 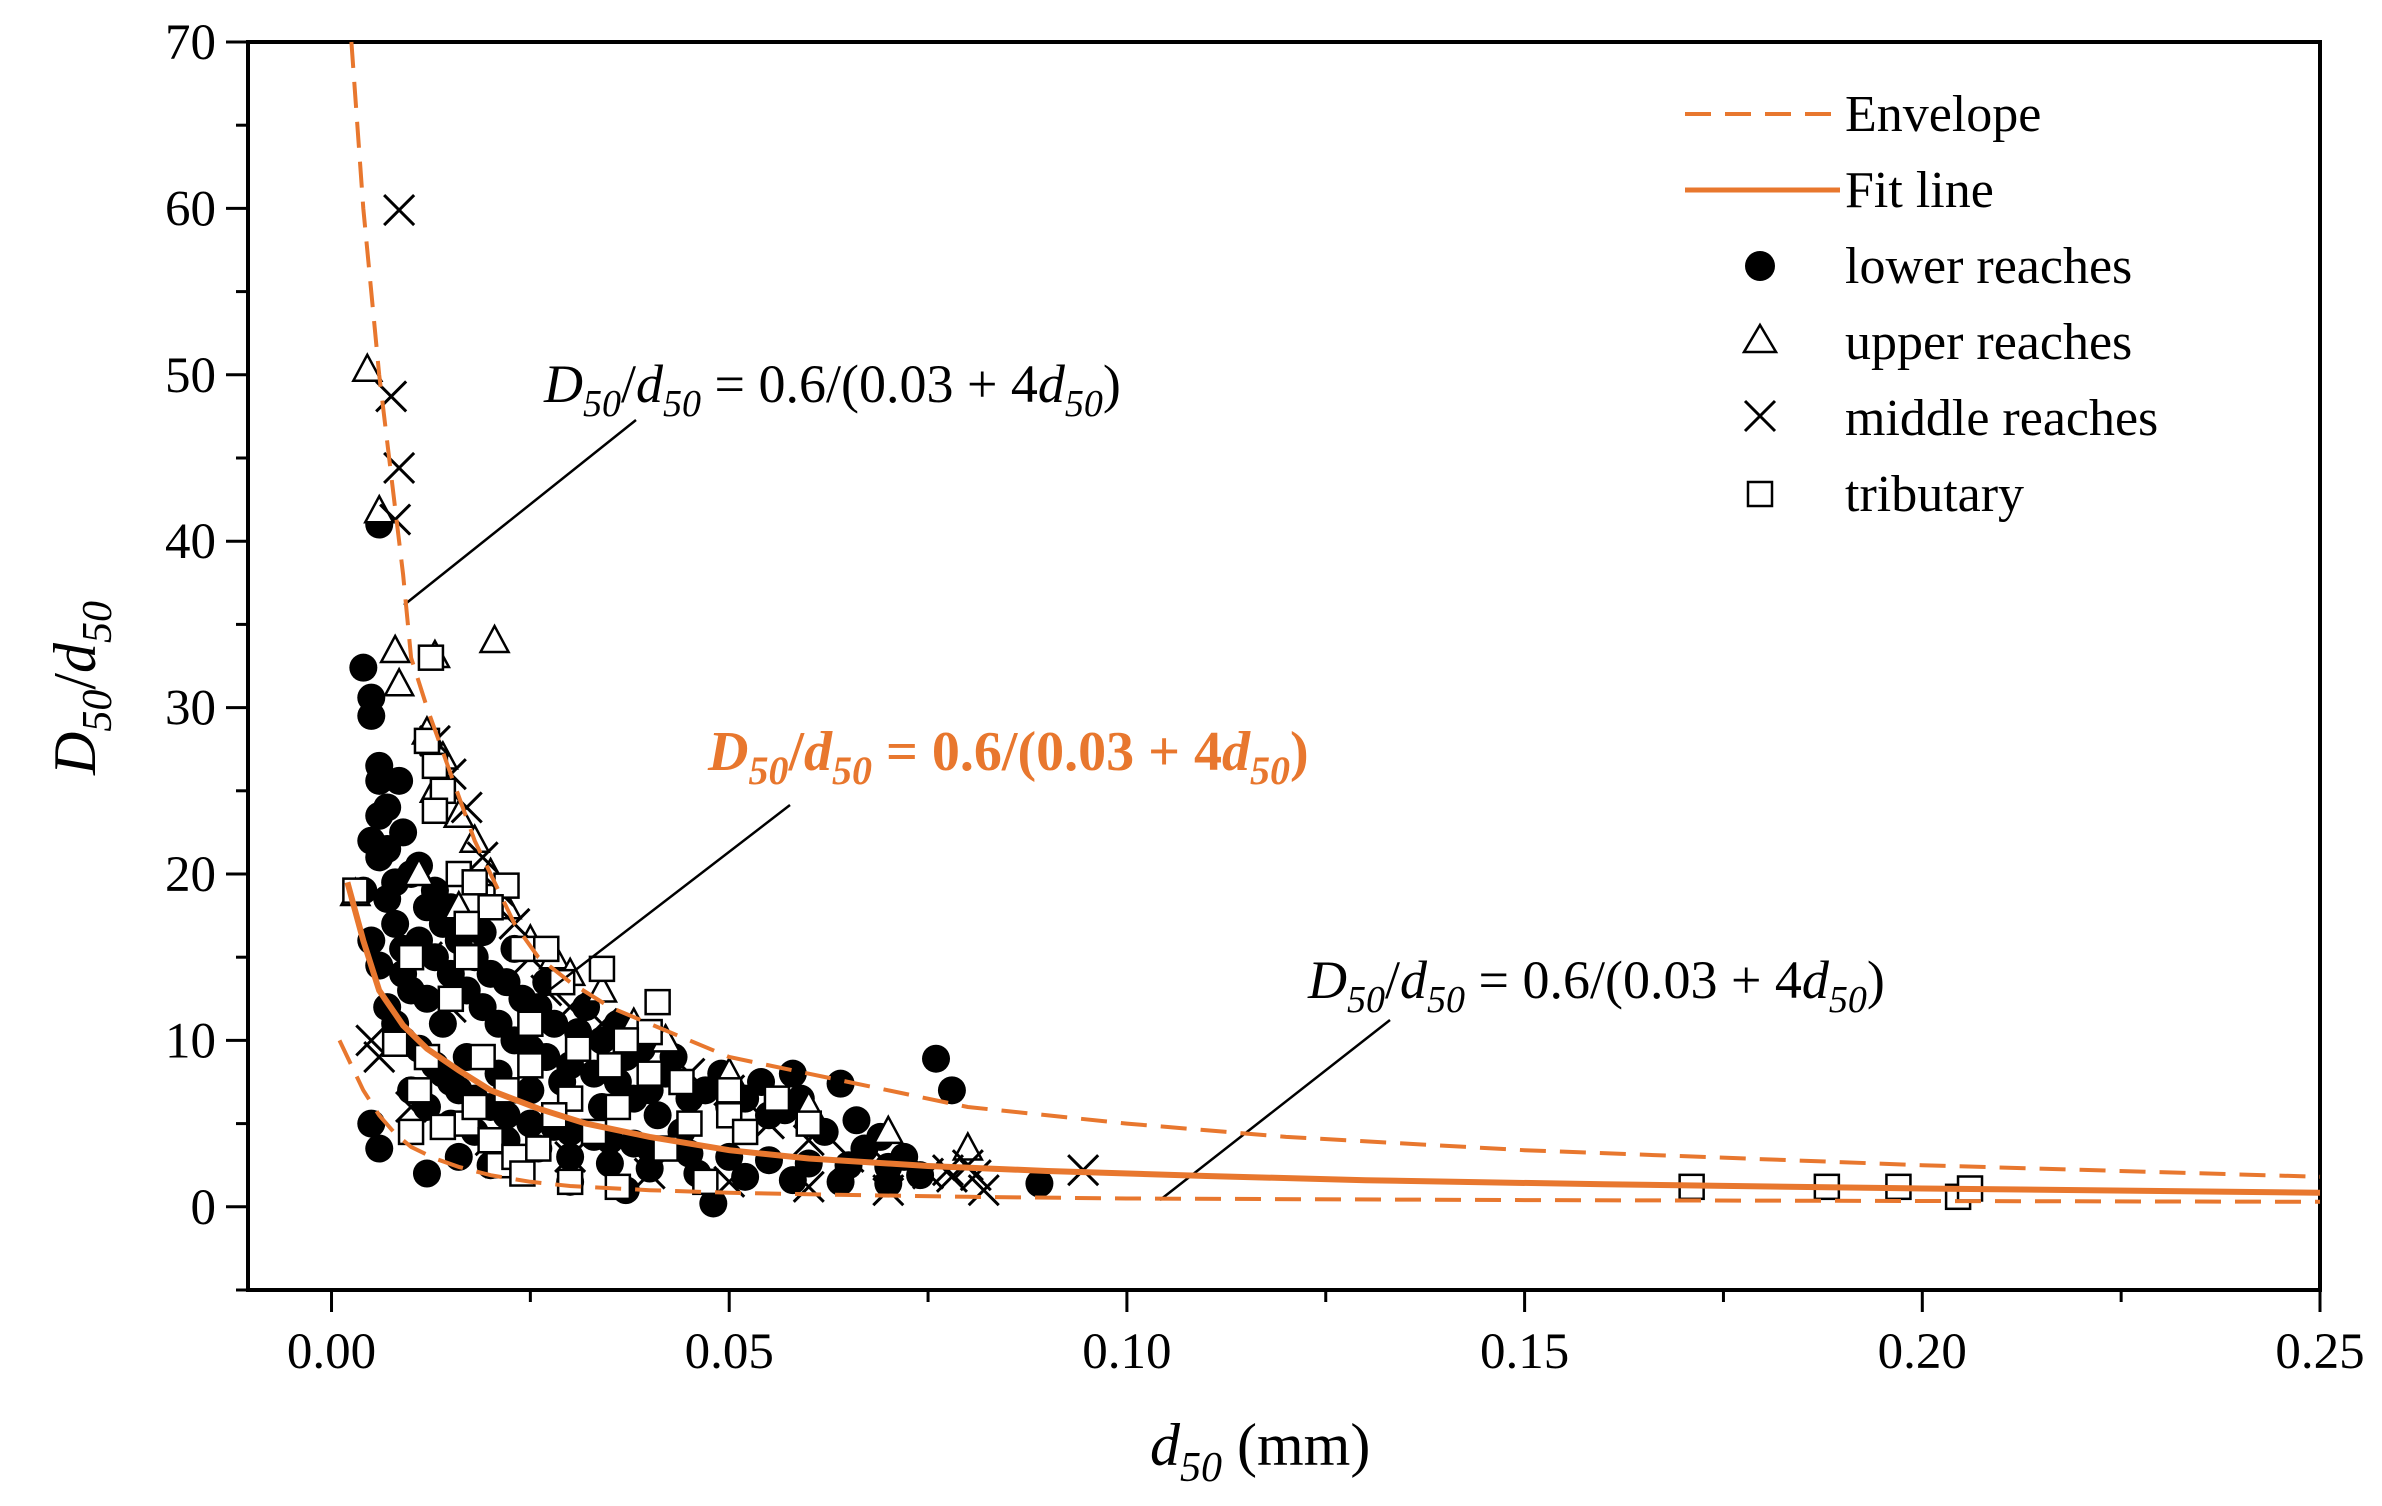 What do you see at coordinates (628, 384) in the screenshot?
I see `eq1-slash: /` at bounding box center [628, 384].